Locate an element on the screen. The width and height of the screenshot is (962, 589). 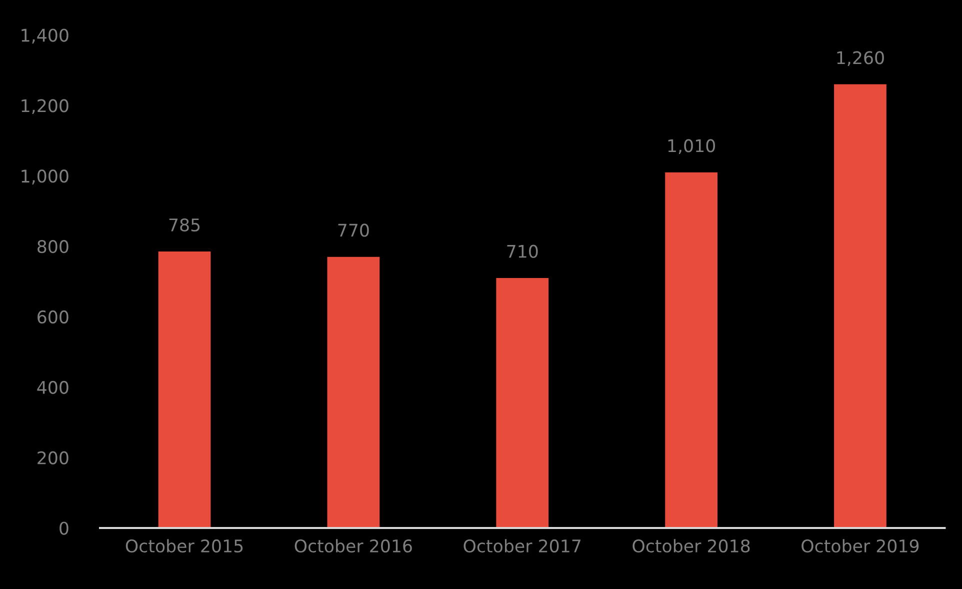
y-tick-label: 1,000 is located at coordinates (45, 177).